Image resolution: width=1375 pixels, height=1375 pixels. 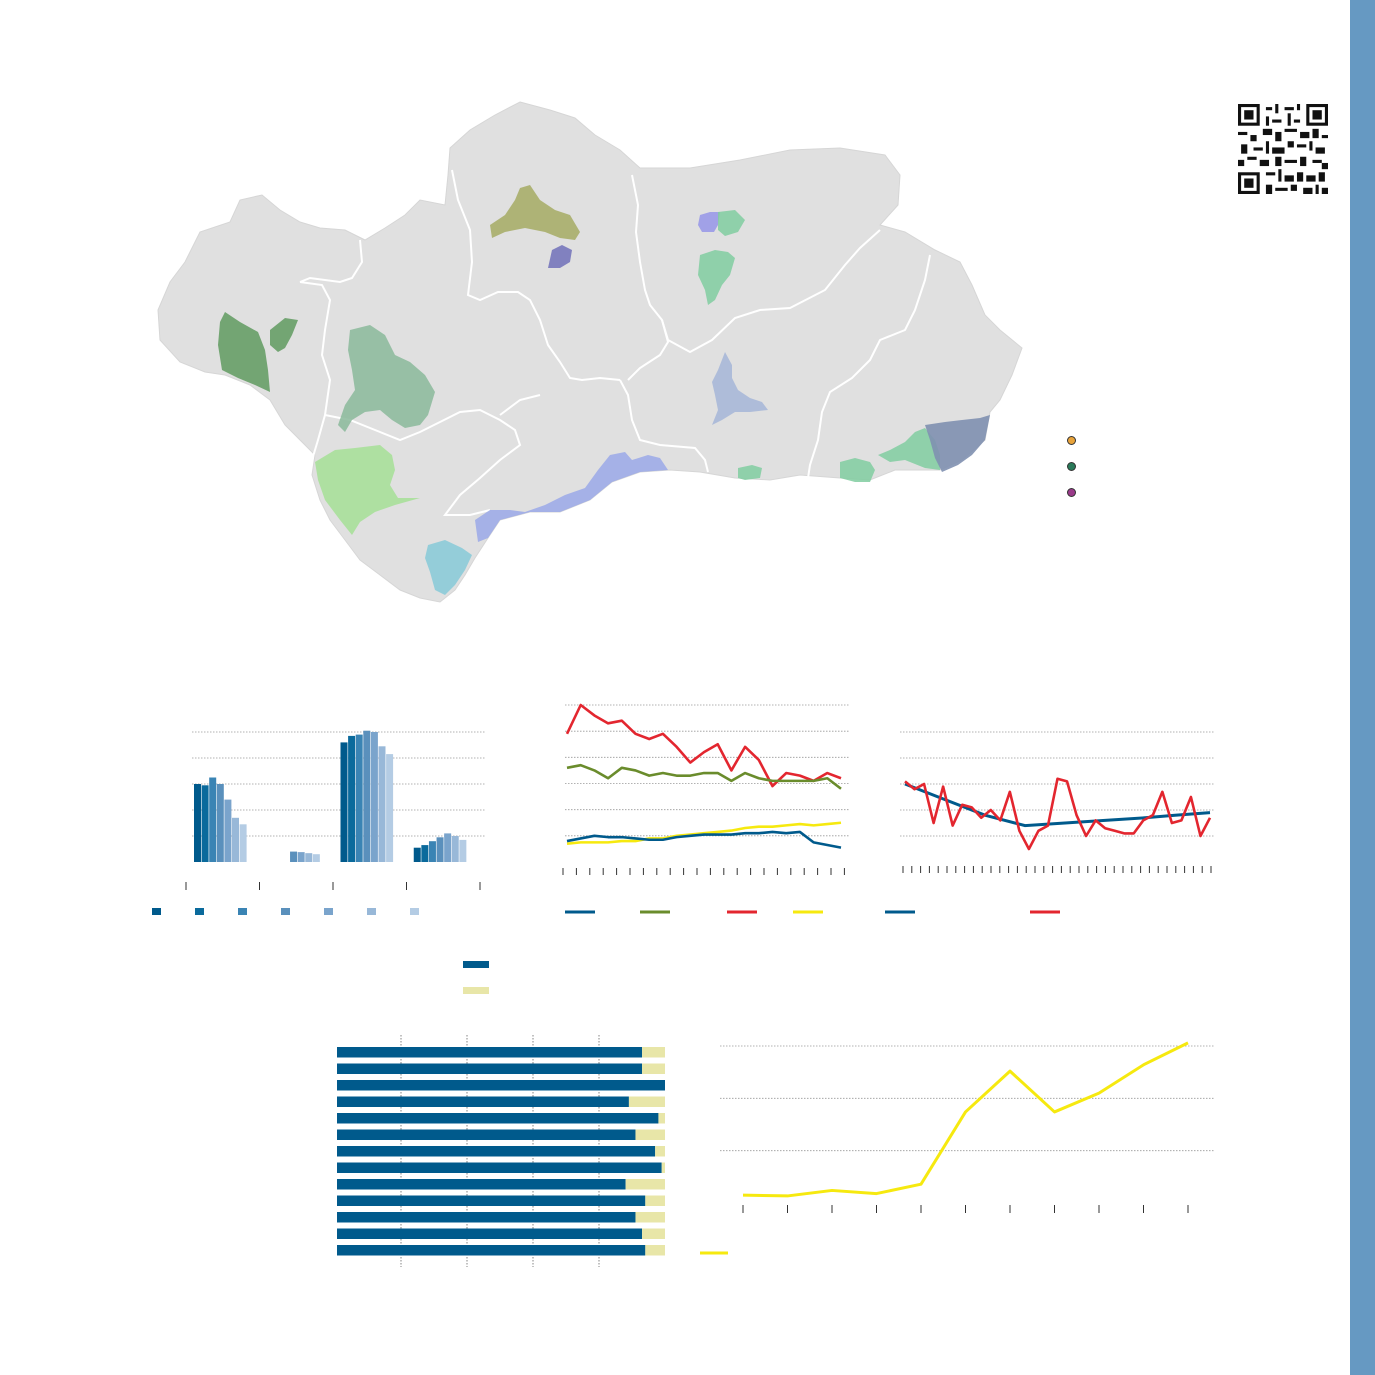 I want to click on province-borders, so click(x=615, y=342).